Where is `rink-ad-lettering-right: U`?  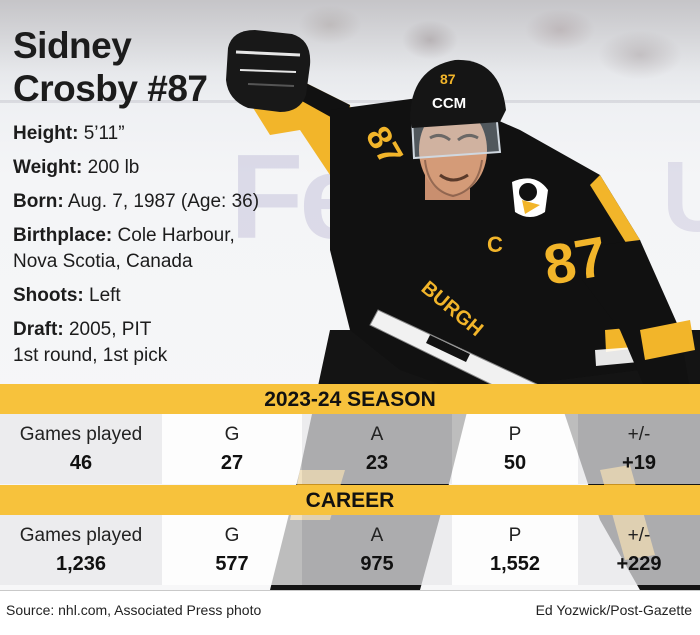 rink-ad-lettering-right: U is located at coordinates (681, 197).